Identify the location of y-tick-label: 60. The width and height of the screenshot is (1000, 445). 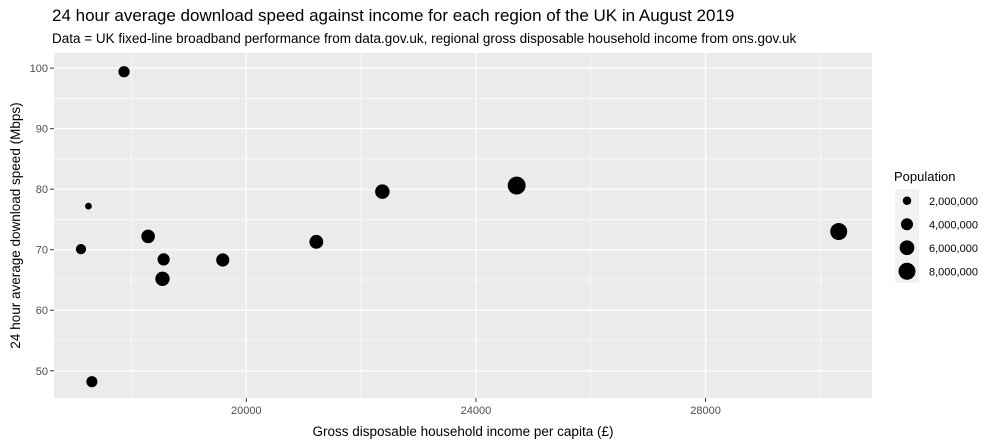
(42, 311).